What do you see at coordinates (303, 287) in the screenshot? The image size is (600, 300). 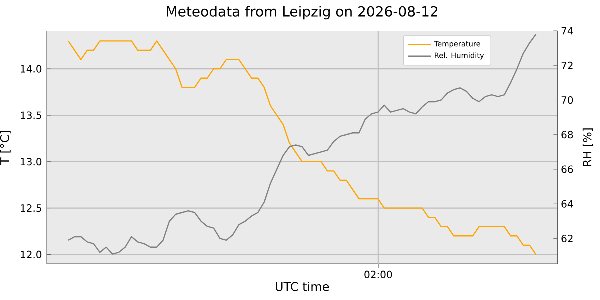 I see `x-axis-title: UTC time` at bounding box center [303, 287].